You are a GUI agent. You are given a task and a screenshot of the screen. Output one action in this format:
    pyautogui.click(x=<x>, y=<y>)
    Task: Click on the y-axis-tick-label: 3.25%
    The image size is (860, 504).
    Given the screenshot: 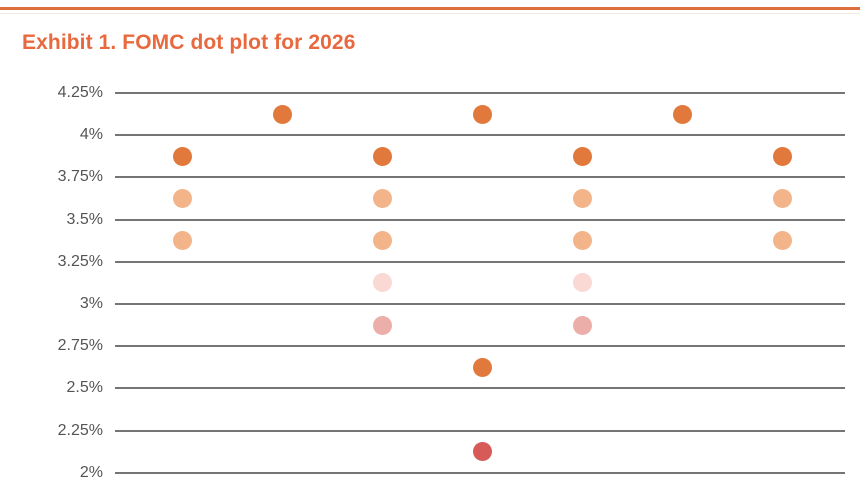 What is the action you would take?
    pyautogui.click(x=80, y=261)
    